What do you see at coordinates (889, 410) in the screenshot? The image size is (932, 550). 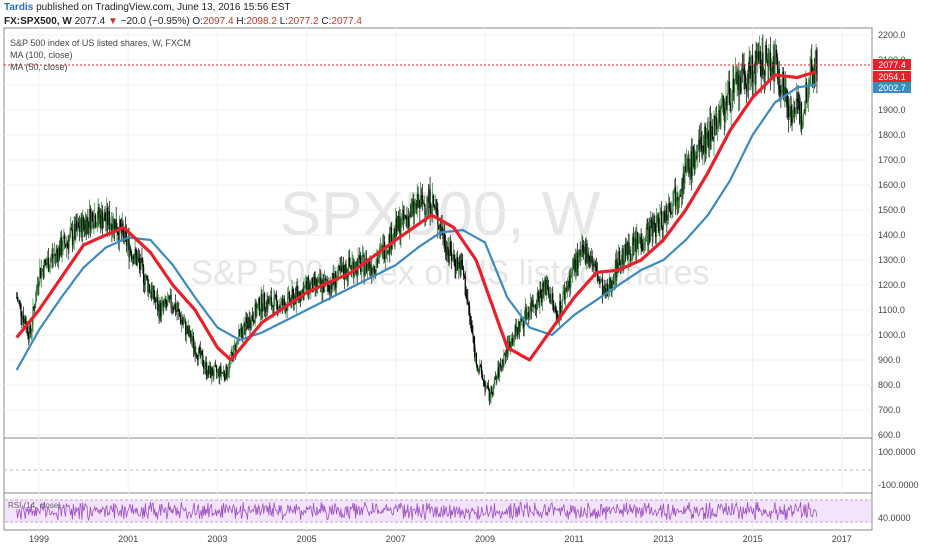 I see `y-tick-label: 700.0` at bounding box center [889, 410].